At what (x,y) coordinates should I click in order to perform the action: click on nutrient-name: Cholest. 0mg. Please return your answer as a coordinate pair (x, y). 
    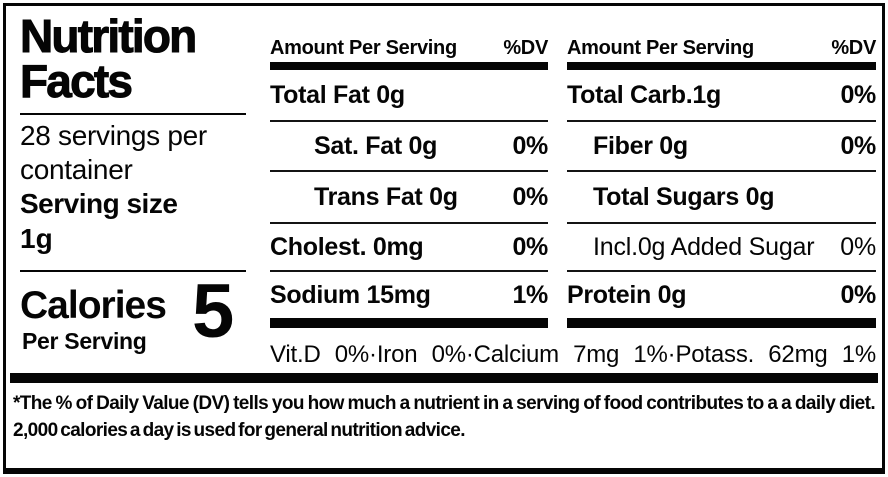
    Looking at the image, I should click on (347, 246).